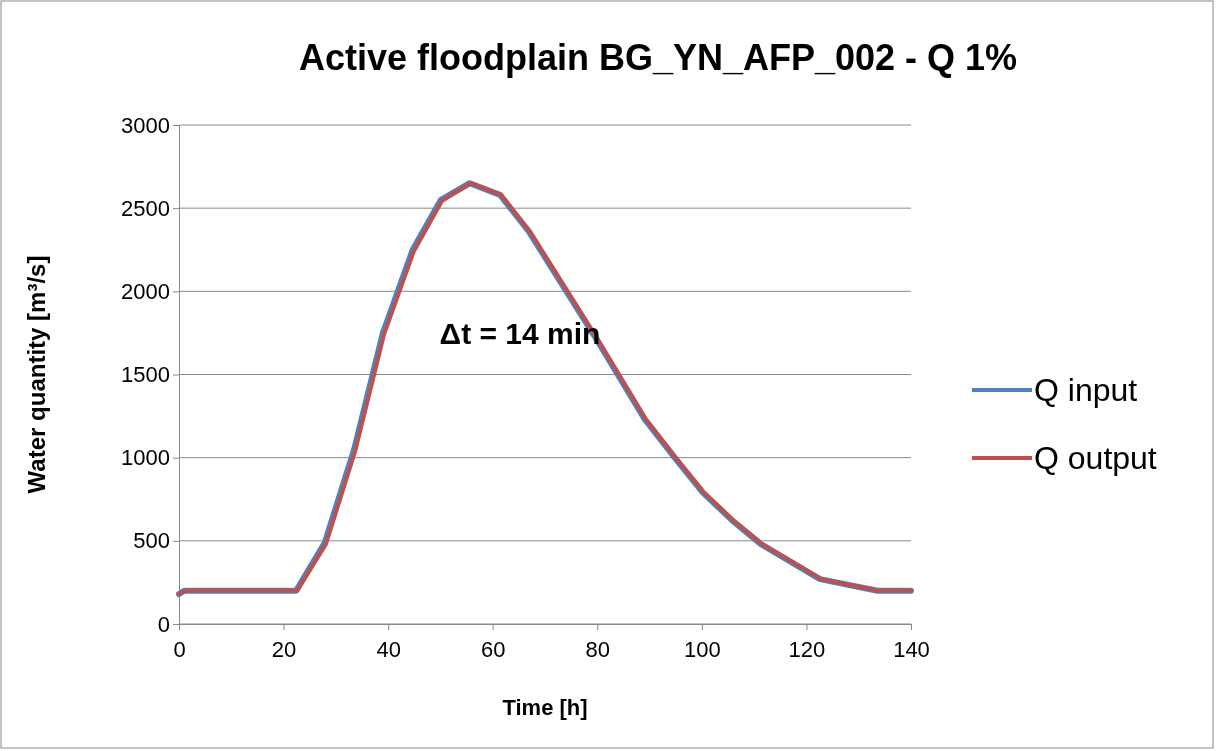 The height and width of the screenshot is (751, 1216). What do you see at coordinates (807, 650) in the screenshot?
I see `x-tick-label: 120` at bounding box center [807, 650].